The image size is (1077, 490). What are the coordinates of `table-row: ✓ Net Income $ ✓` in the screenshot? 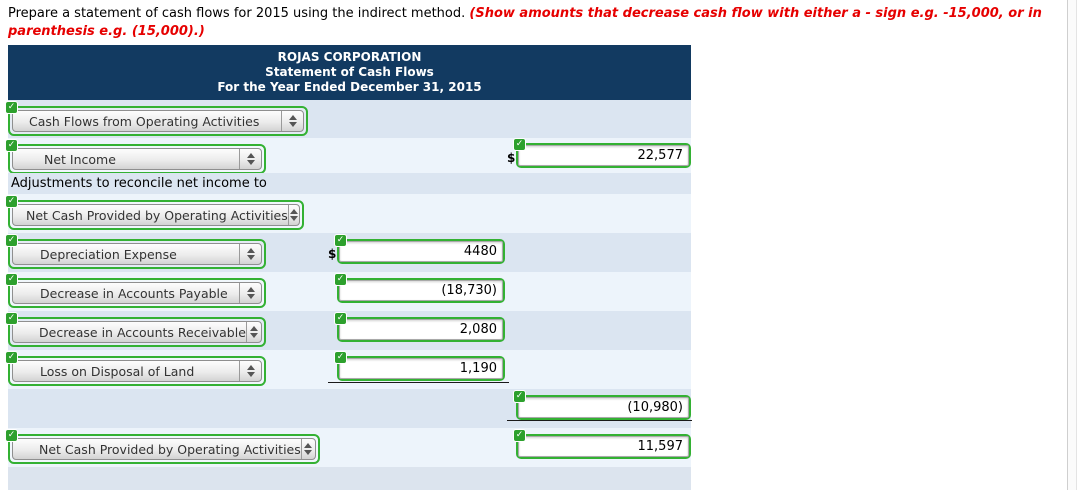 It's located at (348, 156).